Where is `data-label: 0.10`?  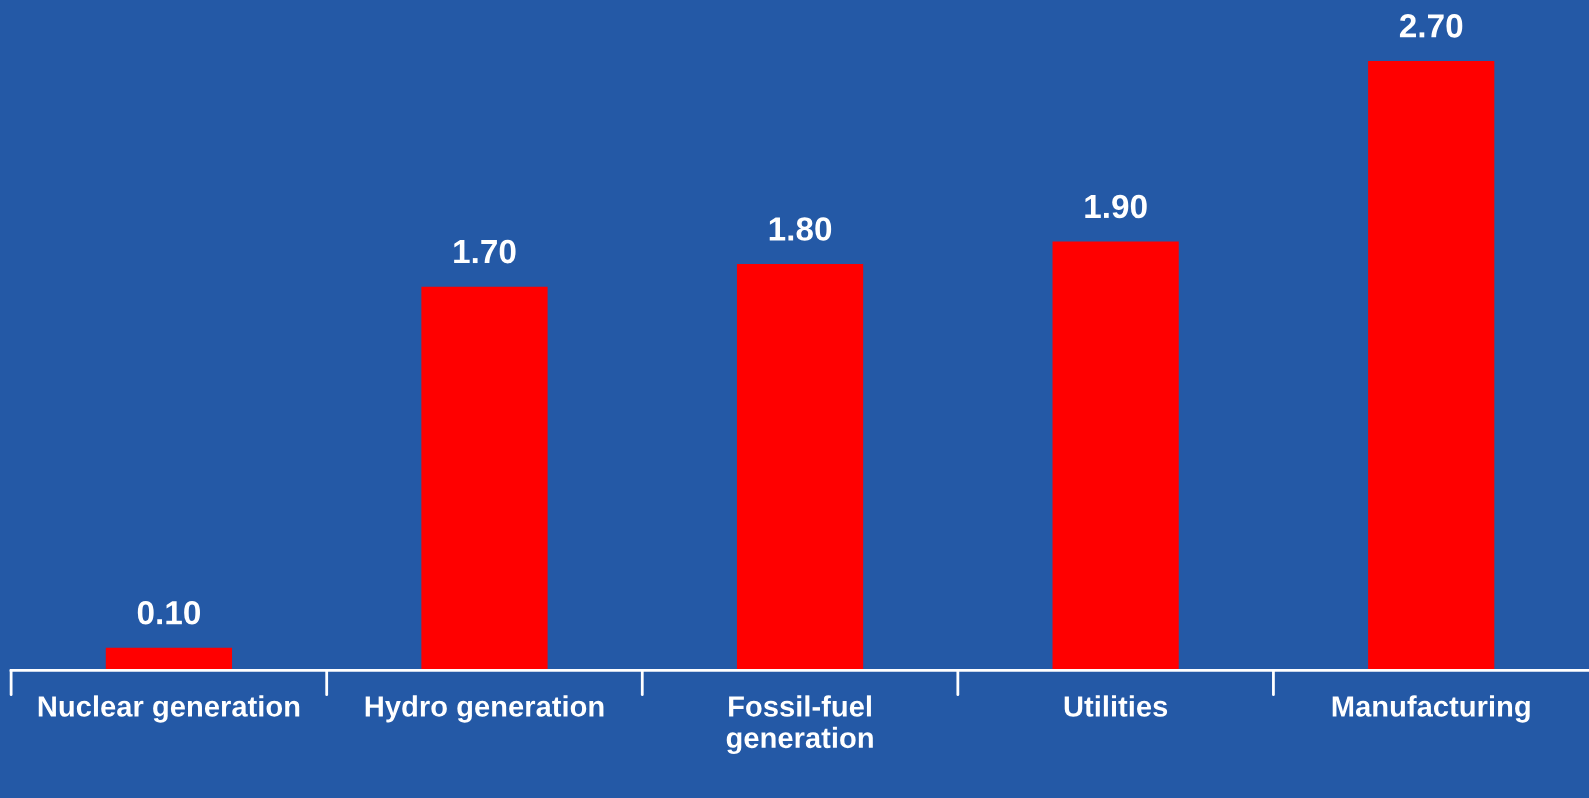
data-label: 0.10 is located at coordinates (168, 612).